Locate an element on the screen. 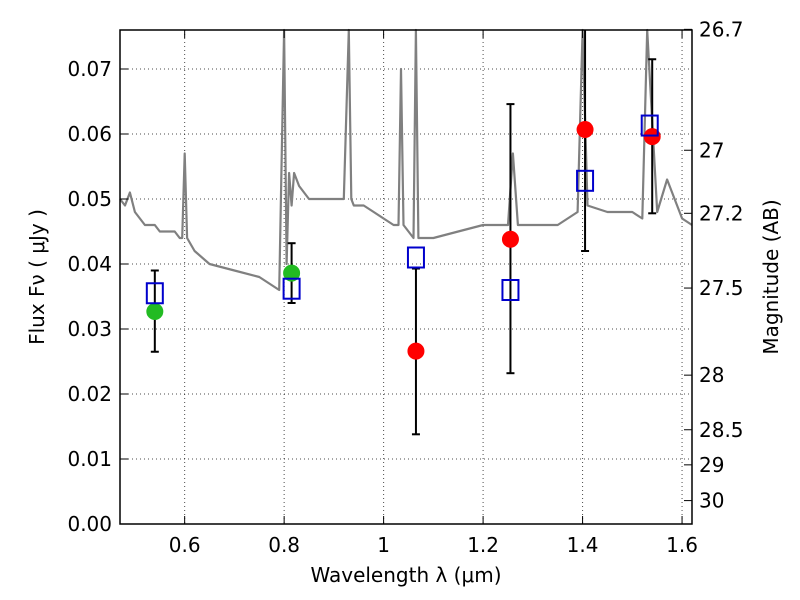  y-tick-label: 0.06 is located at coordinates (89, 134).